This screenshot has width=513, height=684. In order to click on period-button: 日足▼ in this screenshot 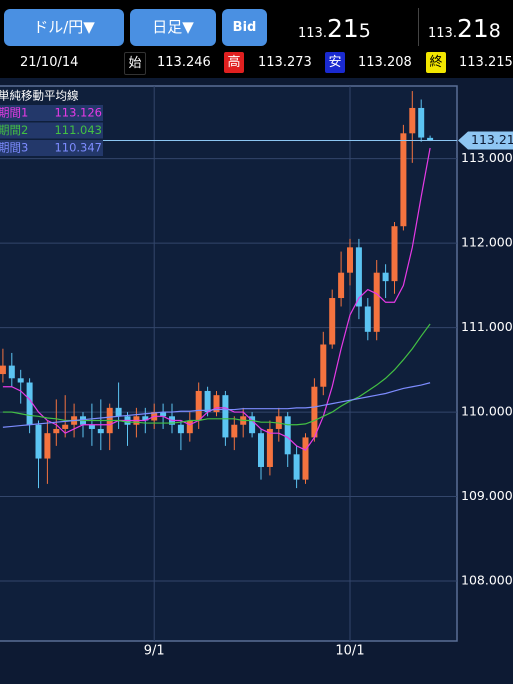, I will do `click(173, 27)`.